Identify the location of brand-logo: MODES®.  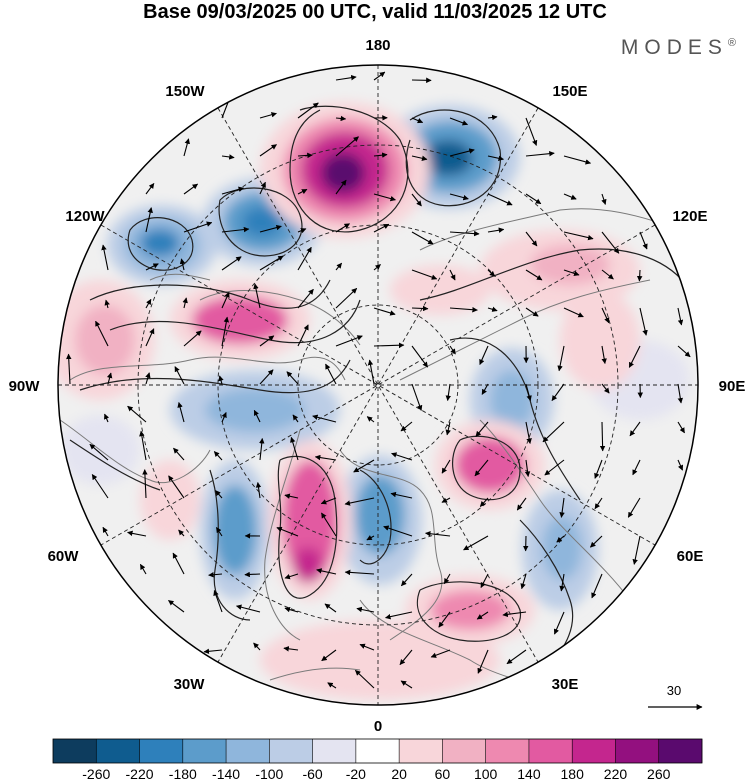
(678, 48).